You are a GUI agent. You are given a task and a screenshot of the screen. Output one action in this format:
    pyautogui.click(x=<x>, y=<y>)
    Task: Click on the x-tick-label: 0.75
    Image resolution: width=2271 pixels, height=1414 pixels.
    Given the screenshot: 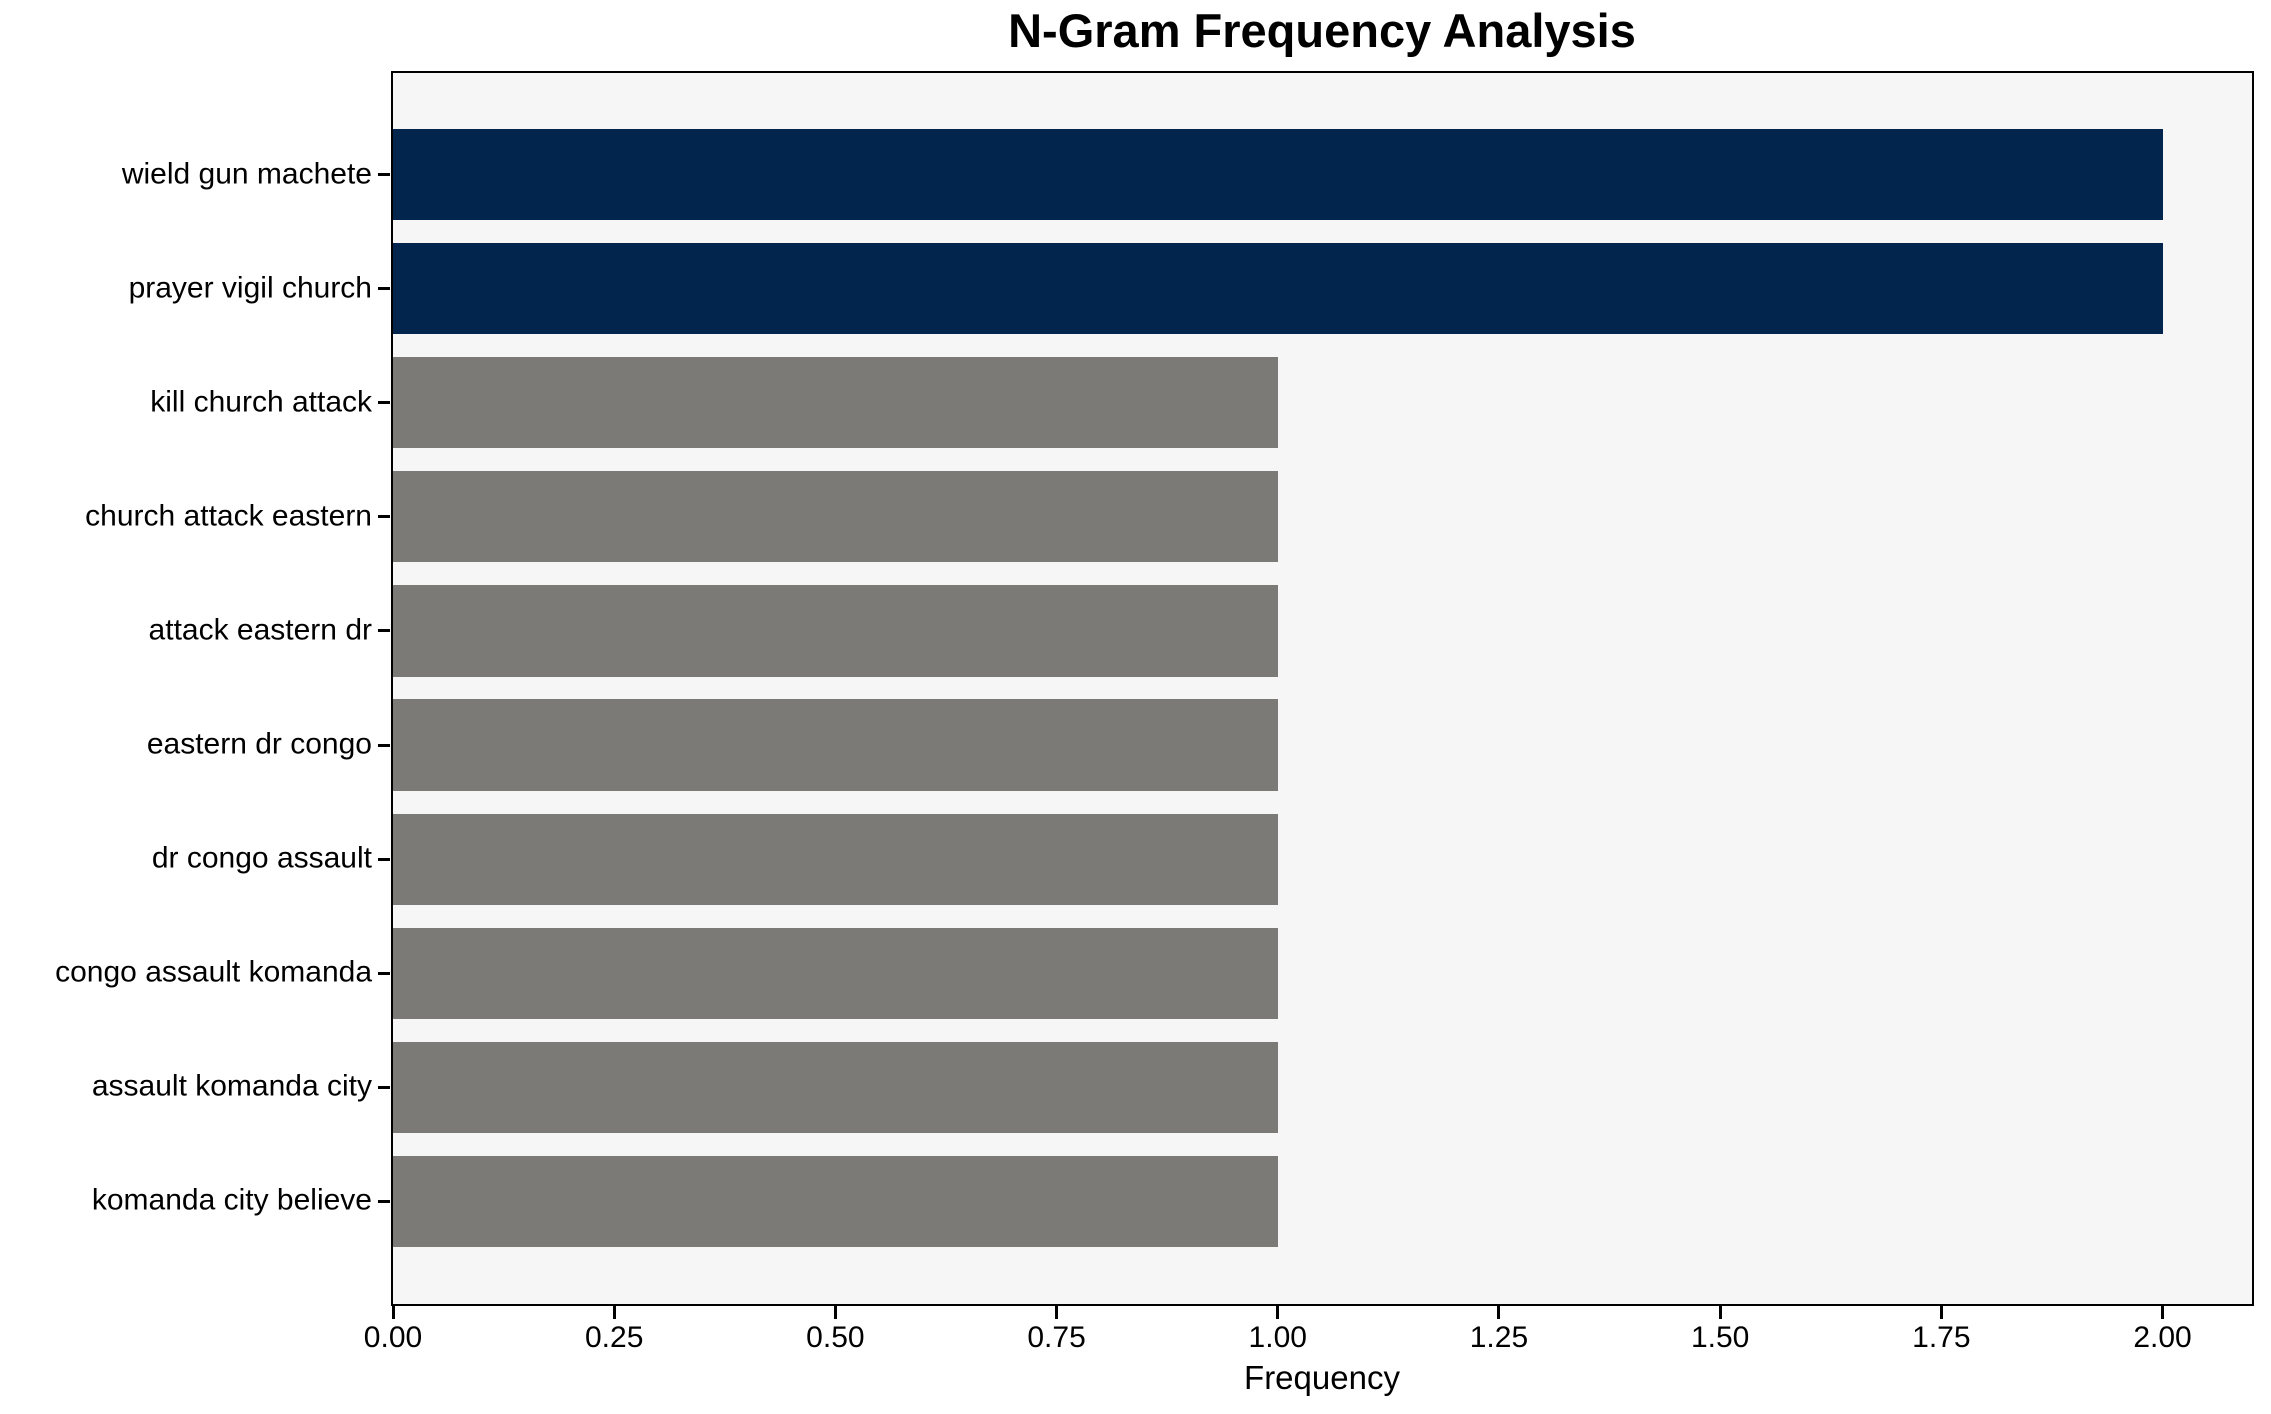 What is the action you would take?
    pyautogui.click(x=1056, y=1337)
    